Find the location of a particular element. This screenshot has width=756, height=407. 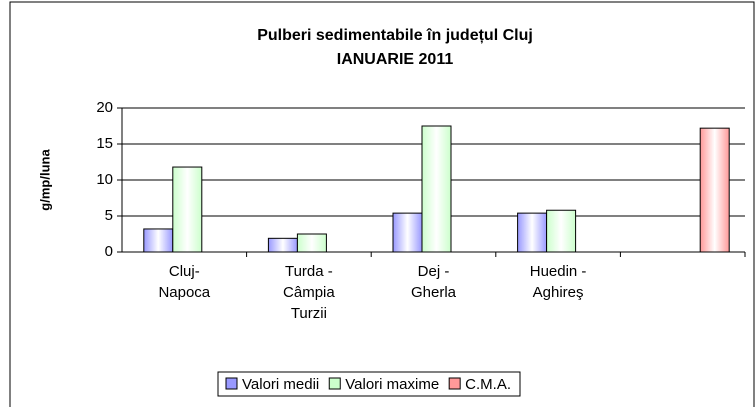

x-tick-label: Turda - Câmpia Turzii is located at coordinates (309, 292).